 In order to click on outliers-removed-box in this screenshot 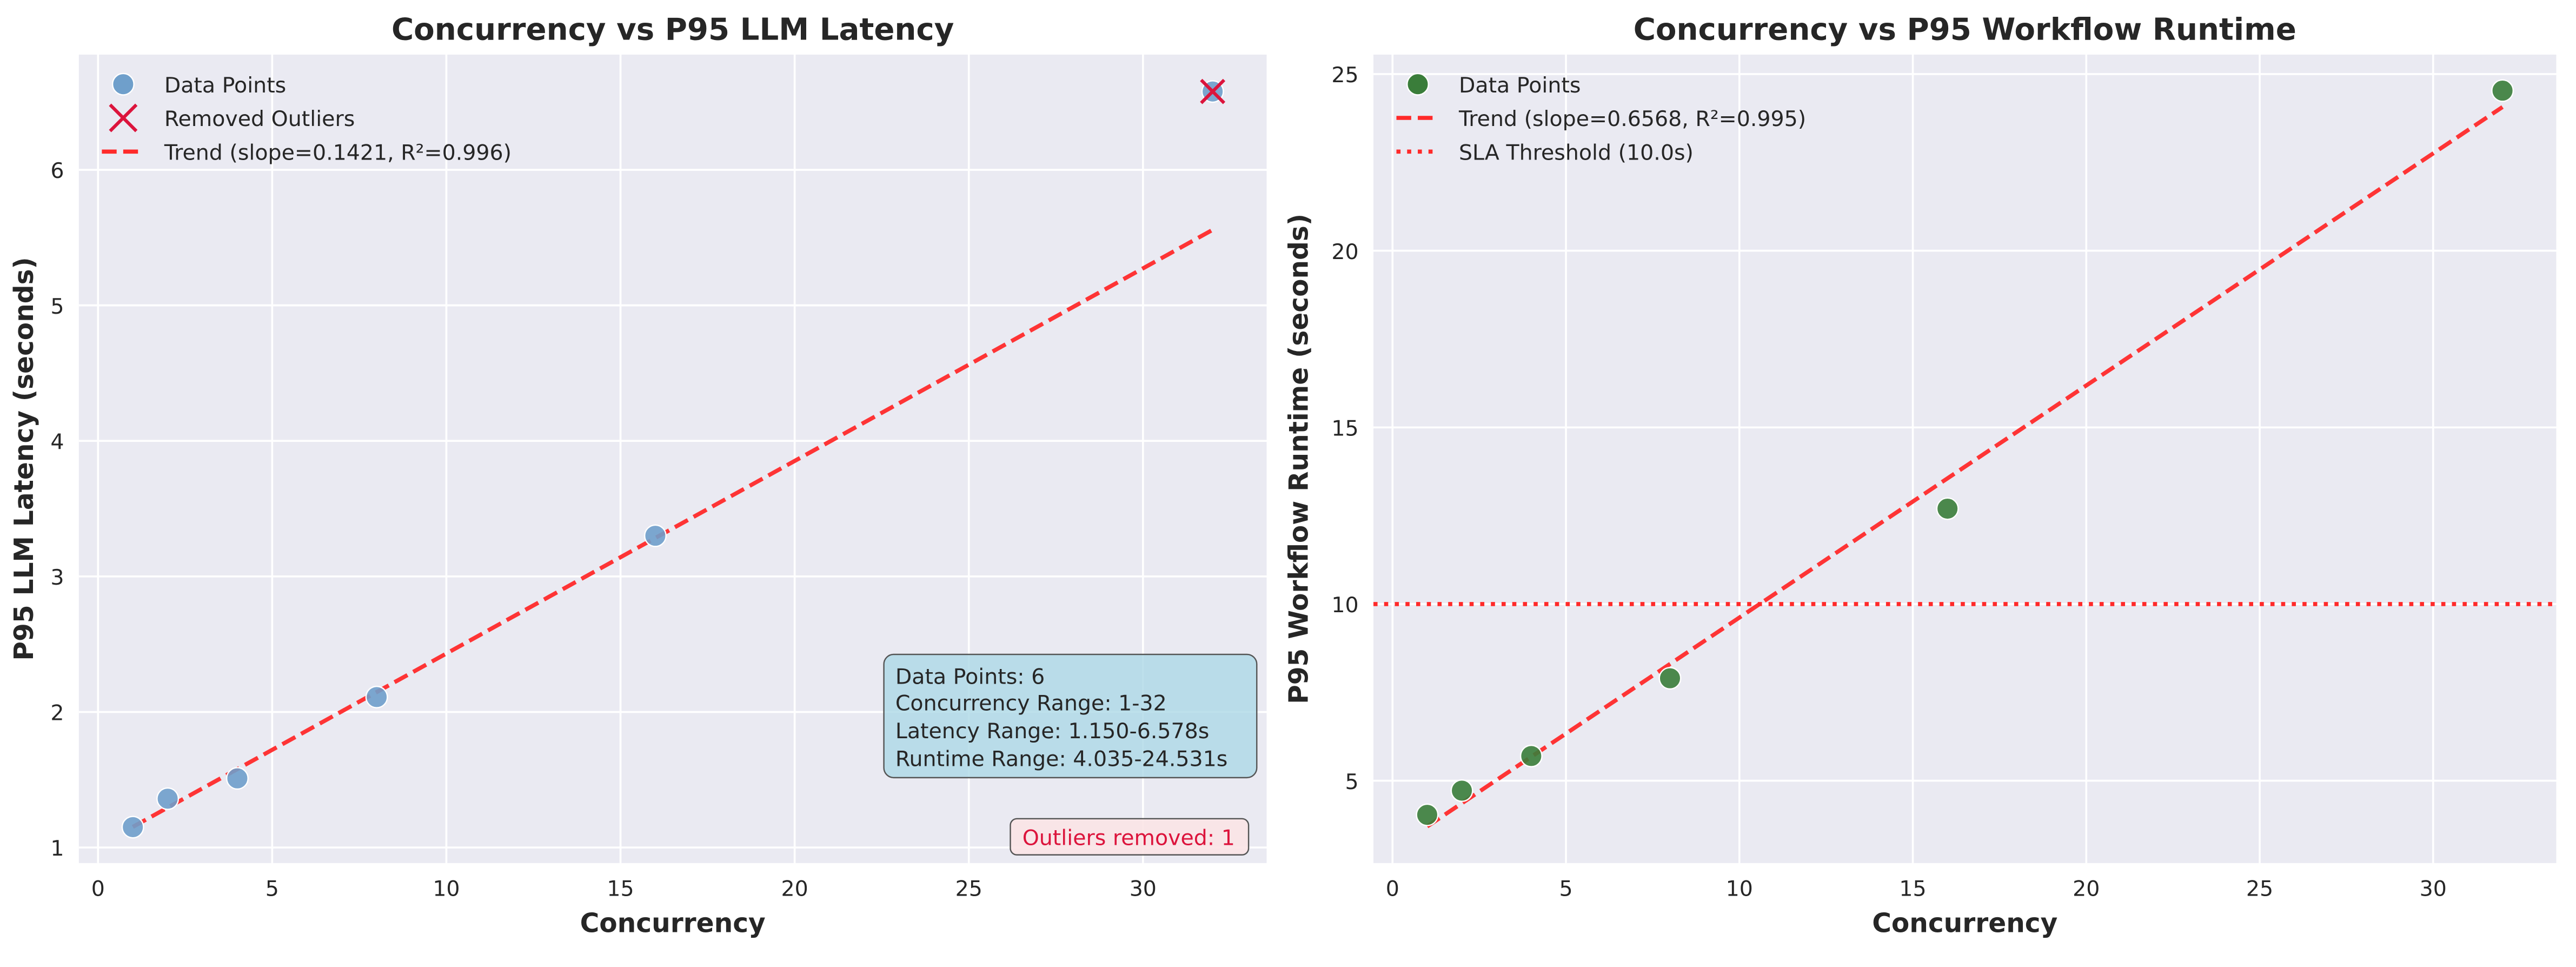, I will do `click(1130, 837)`.